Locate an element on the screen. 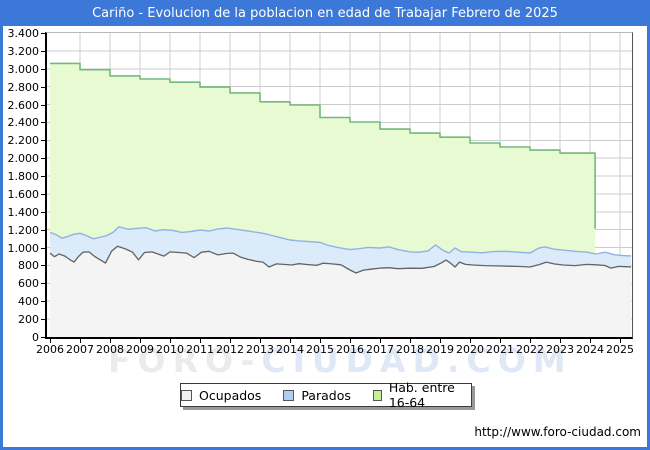 Image resolution: width=650 pixels, height=450 pixels. legend: Ocupados Parados Hab. entre 16-64 is located at coordinates (326, 395).